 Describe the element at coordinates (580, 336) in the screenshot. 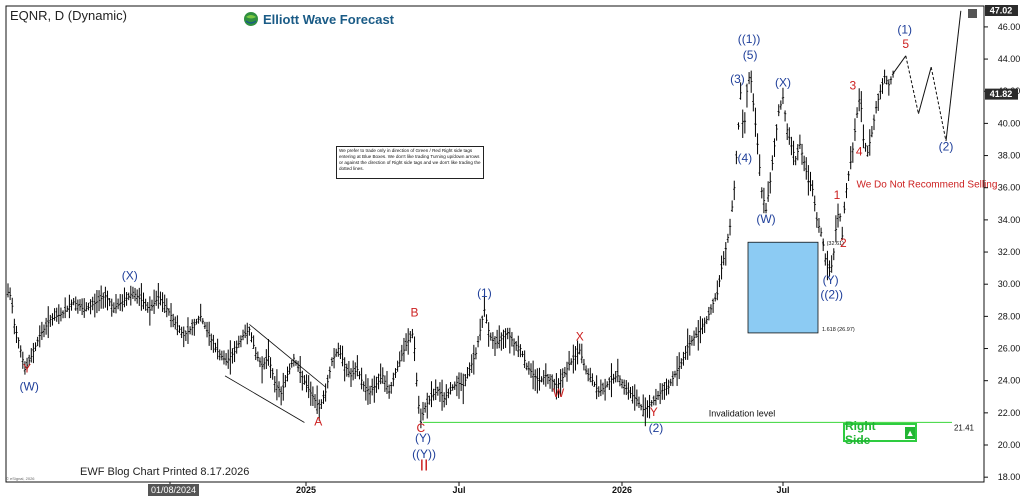

I see `wave-label-x-red-2: X` at that location.